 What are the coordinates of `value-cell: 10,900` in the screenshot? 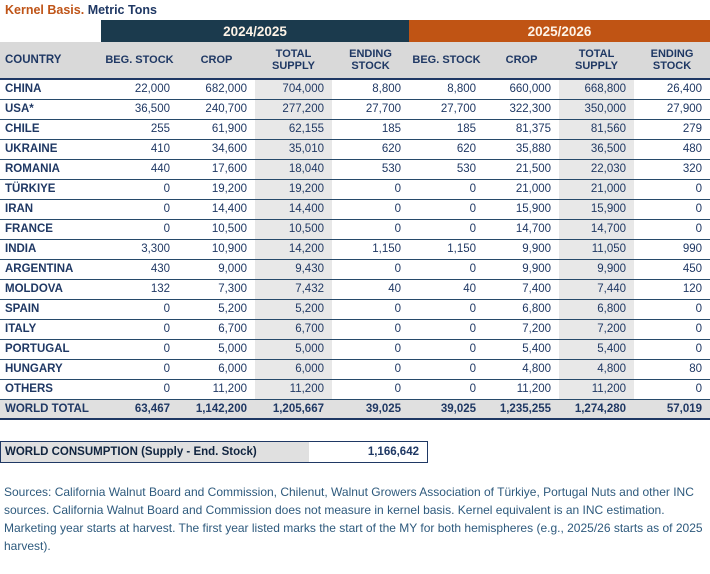 It's located at (216, 249).